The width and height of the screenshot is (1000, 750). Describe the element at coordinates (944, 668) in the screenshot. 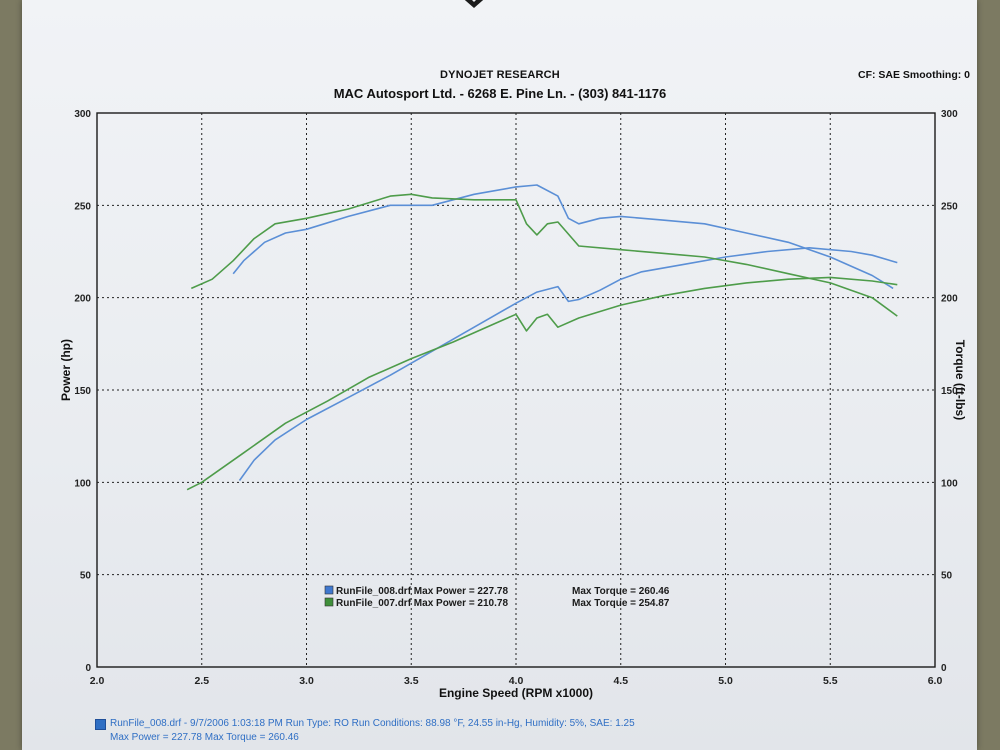

I see `y2-tick-label: 0` at that location.